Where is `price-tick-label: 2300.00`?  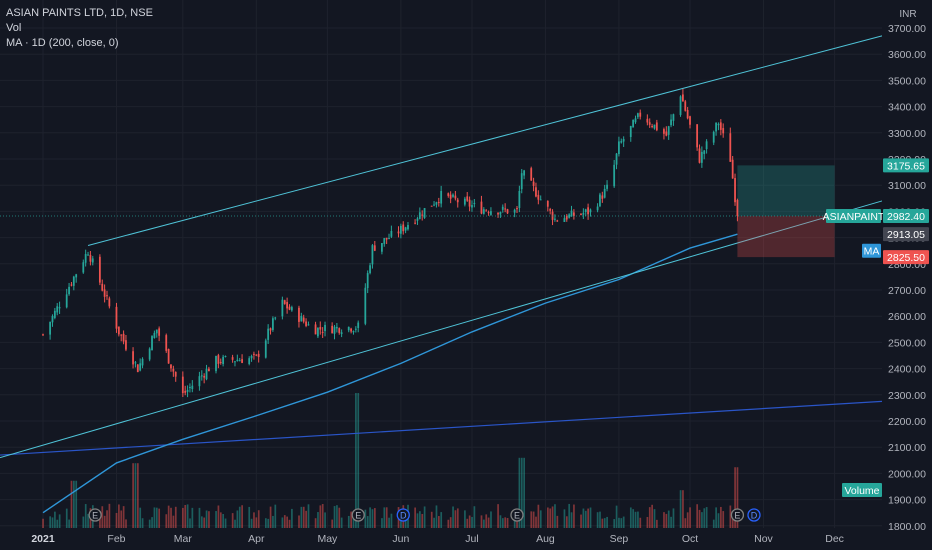 price-tick-label: 2300.00 is located at coordinates (907, 396).